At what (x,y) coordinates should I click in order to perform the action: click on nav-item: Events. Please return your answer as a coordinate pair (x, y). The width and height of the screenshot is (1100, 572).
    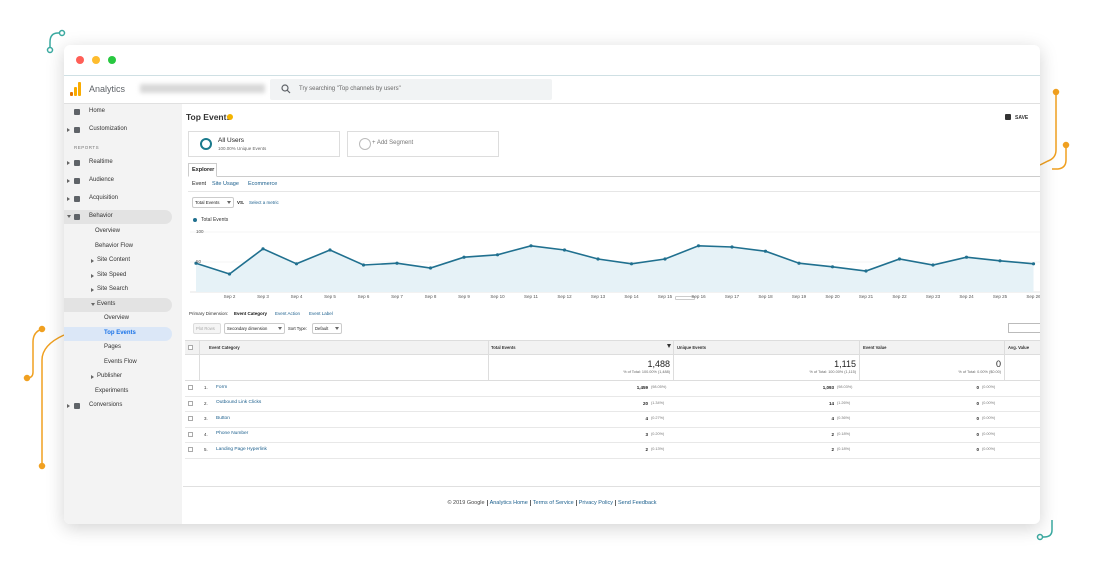
    Looking at the image, I should click on (106, 303).